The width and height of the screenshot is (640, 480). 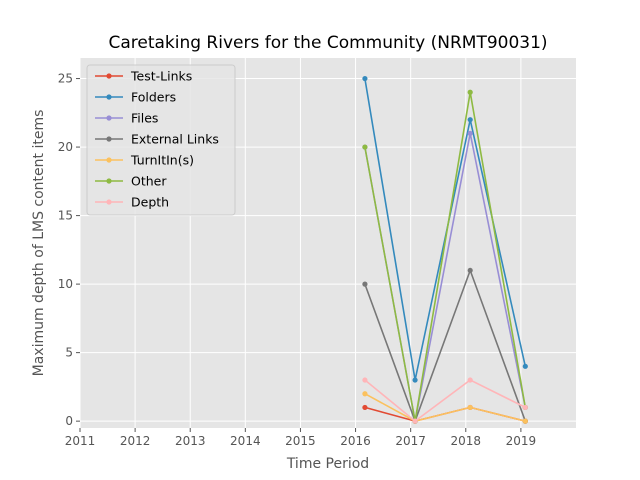 I want to click on x-tick-label: 2012, so click(x=135, y=441).